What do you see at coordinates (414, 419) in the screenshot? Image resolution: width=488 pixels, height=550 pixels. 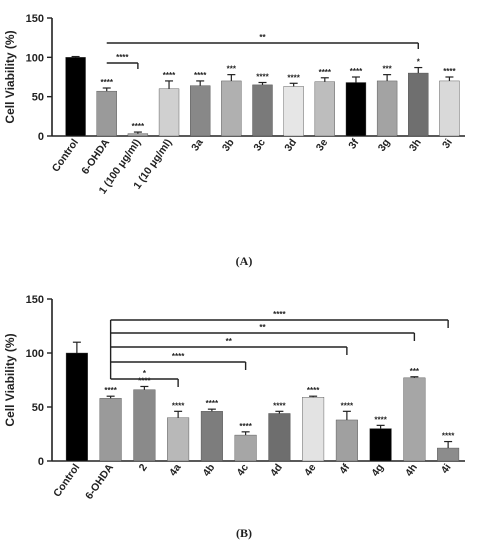 I see `bar-4h` at bounding box center [414, 419].